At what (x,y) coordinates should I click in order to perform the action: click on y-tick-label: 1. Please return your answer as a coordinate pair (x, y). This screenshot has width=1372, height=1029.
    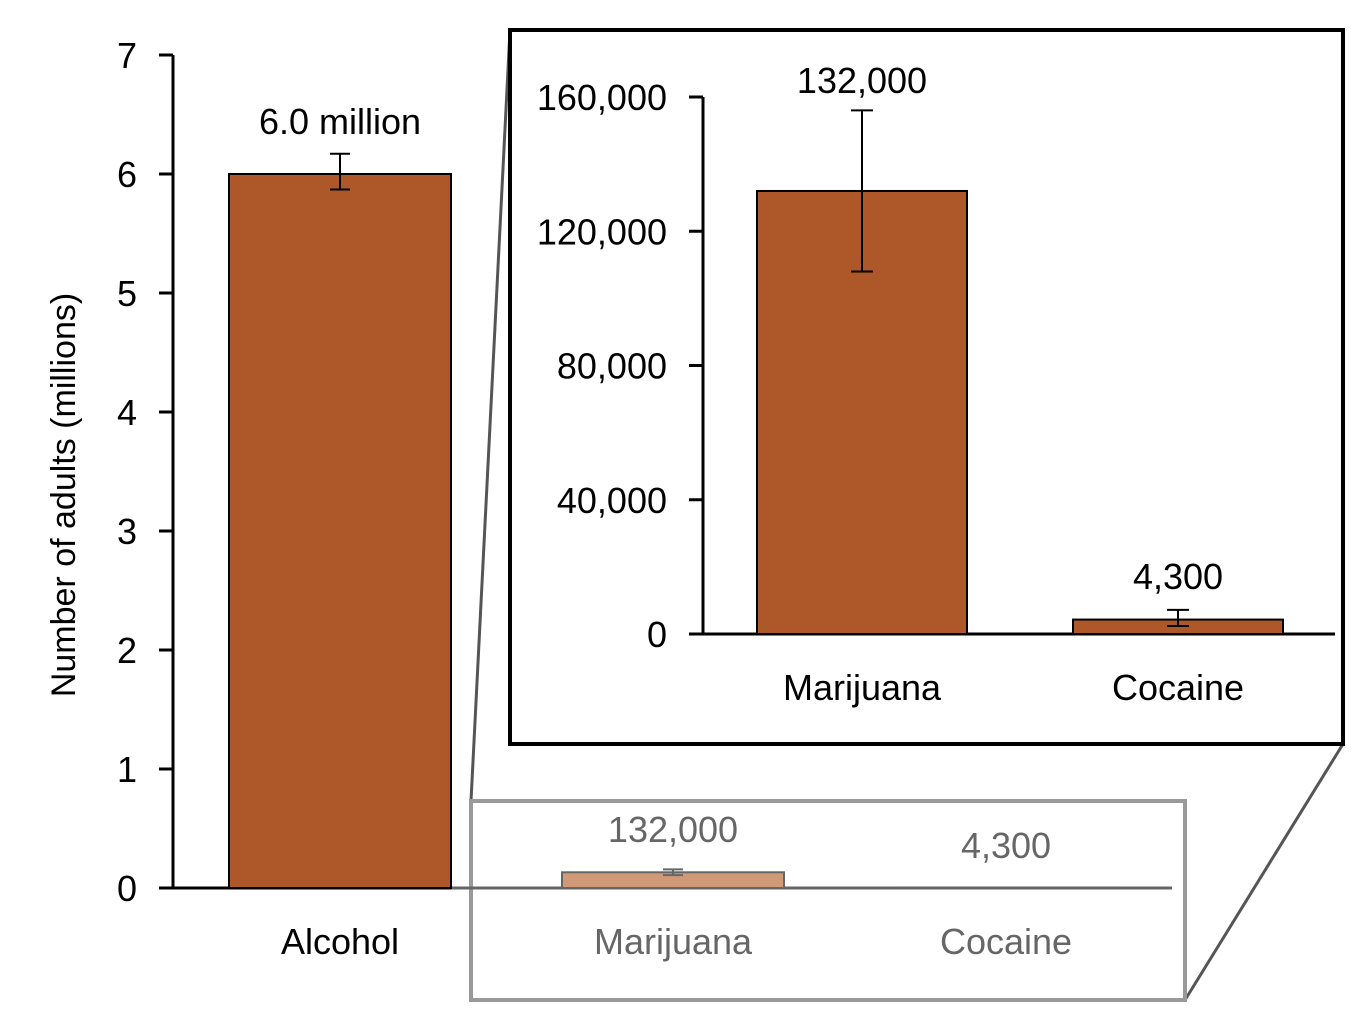
    Looking at the image, I should click on (127, 769).